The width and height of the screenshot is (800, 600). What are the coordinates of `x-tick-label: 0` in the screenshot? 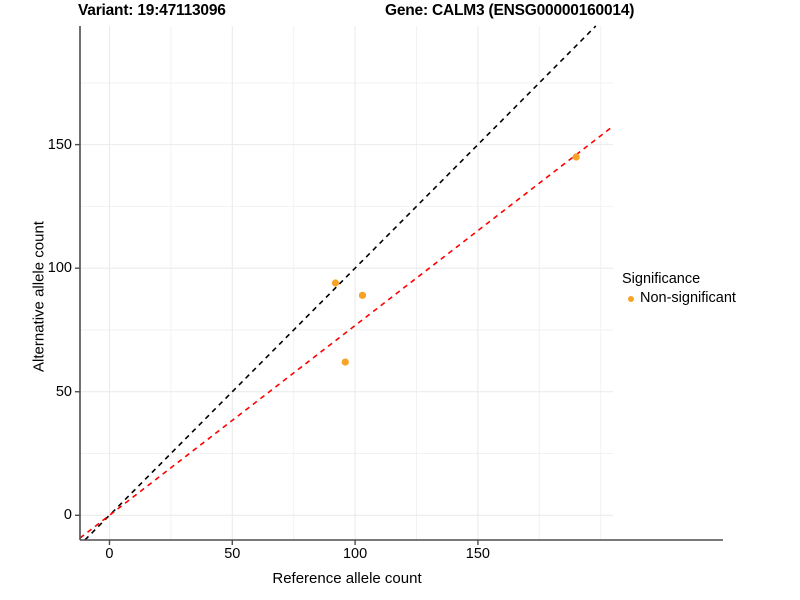 It's located at (109, 554).